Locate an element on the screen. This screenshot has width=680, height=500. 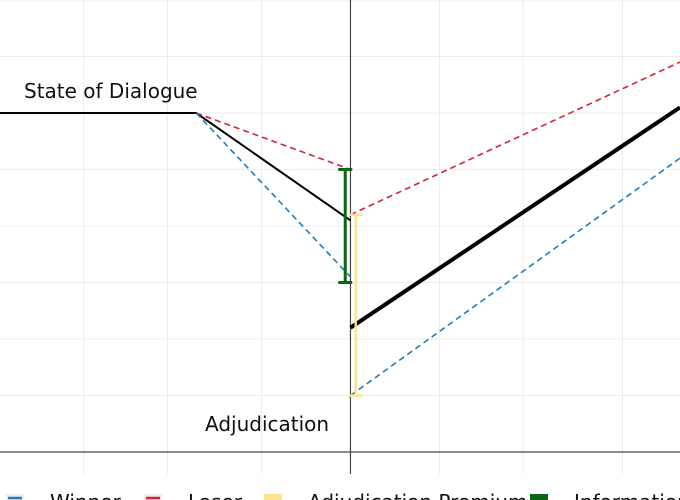
legend-item-winner: Winner is located at coordinates (64, 495).